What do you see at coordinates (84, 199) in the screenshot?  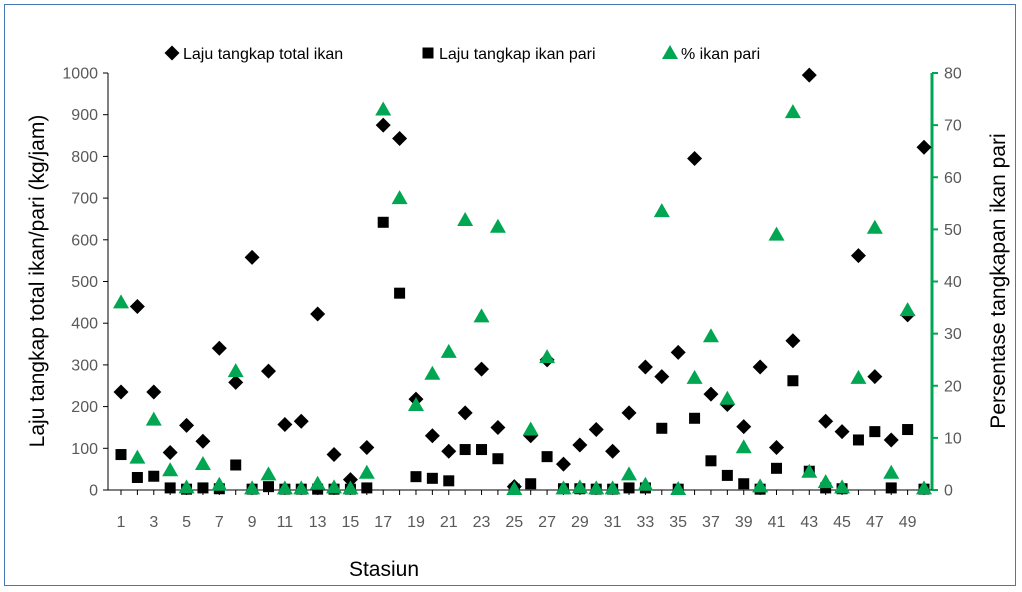 I see `left-y-tick-label: 700` at bounding box center [84, 199].